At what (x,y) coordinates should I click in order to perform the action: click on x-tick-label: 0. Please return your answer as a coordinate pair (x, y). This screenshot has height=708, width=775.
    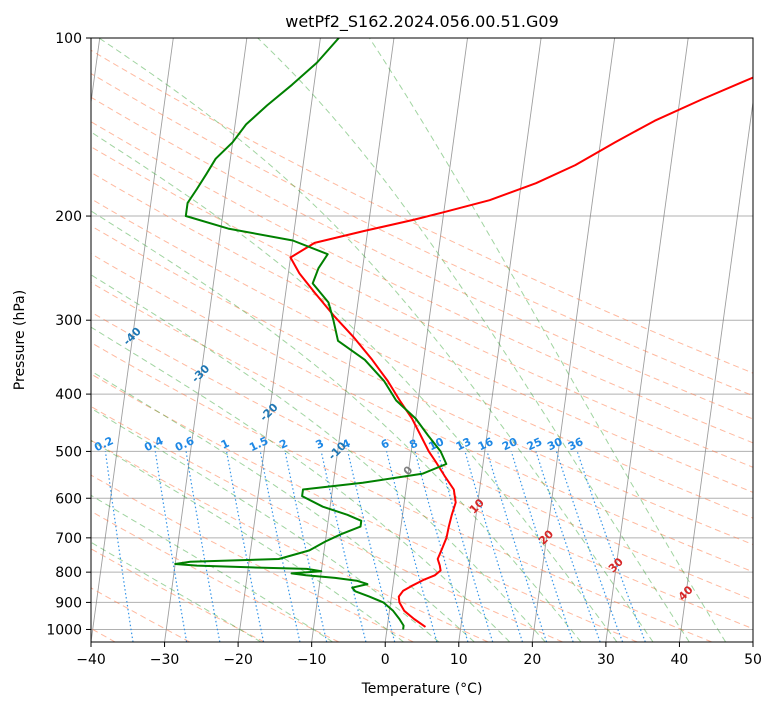
    Looking at the image, I should click on (385, 660).